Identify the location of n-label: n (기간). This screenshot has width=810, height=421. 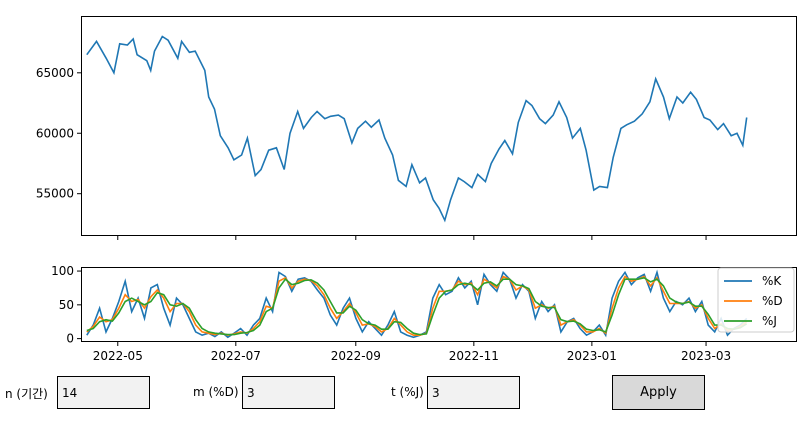
(26, 394).